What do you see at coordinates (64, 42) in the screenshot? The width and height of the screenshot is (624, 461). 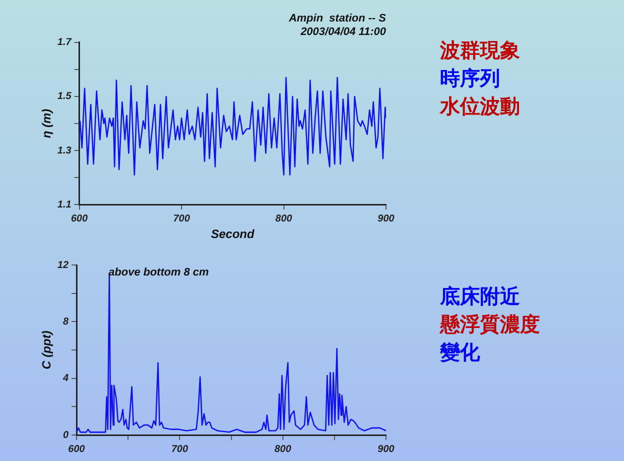 I see `y-tick-label: 1.7` at bounding box center [64, 42].